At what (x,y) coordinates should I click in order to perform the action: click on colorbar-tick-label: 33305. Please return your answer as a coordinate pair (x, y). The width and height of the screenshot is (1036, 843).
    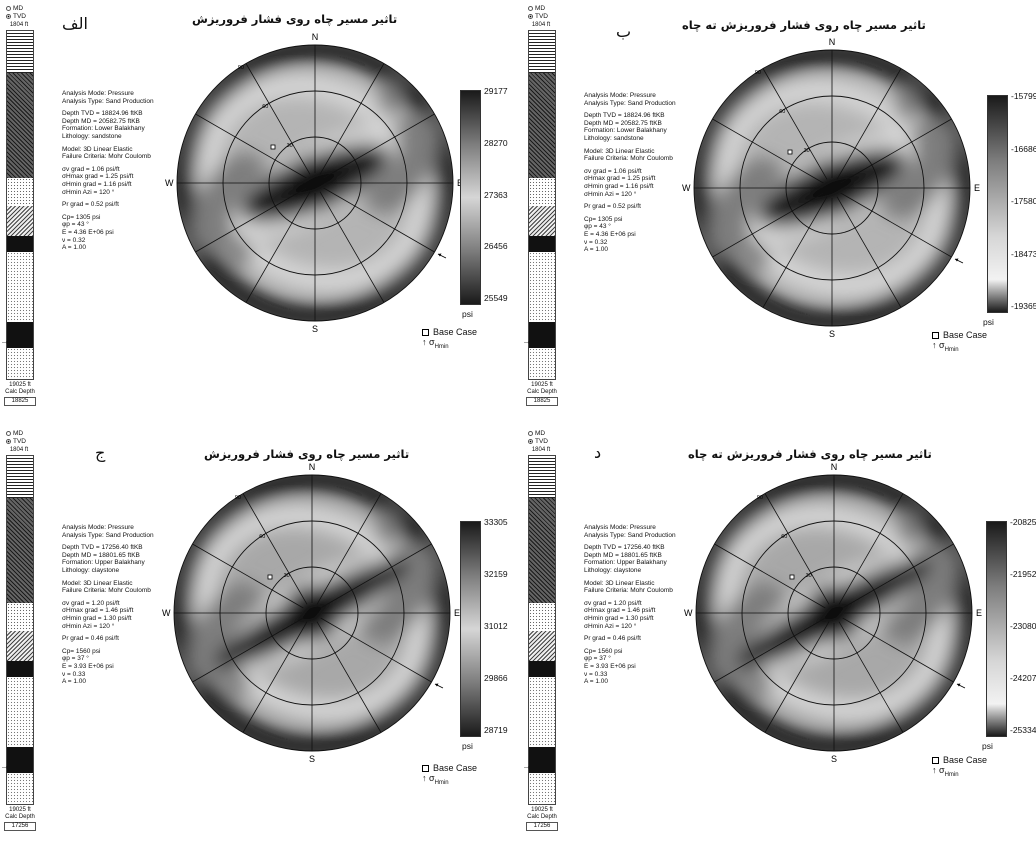
    Looking at the image, I should click on (496, 522).